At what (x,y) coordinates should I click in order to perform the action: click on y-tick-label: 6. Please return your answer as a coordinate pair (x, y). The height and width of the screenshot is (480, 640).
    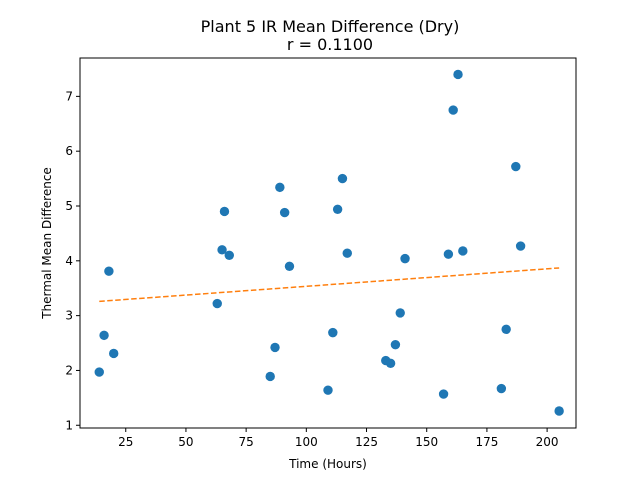
    Looking at the image, I should click on (69, 151).